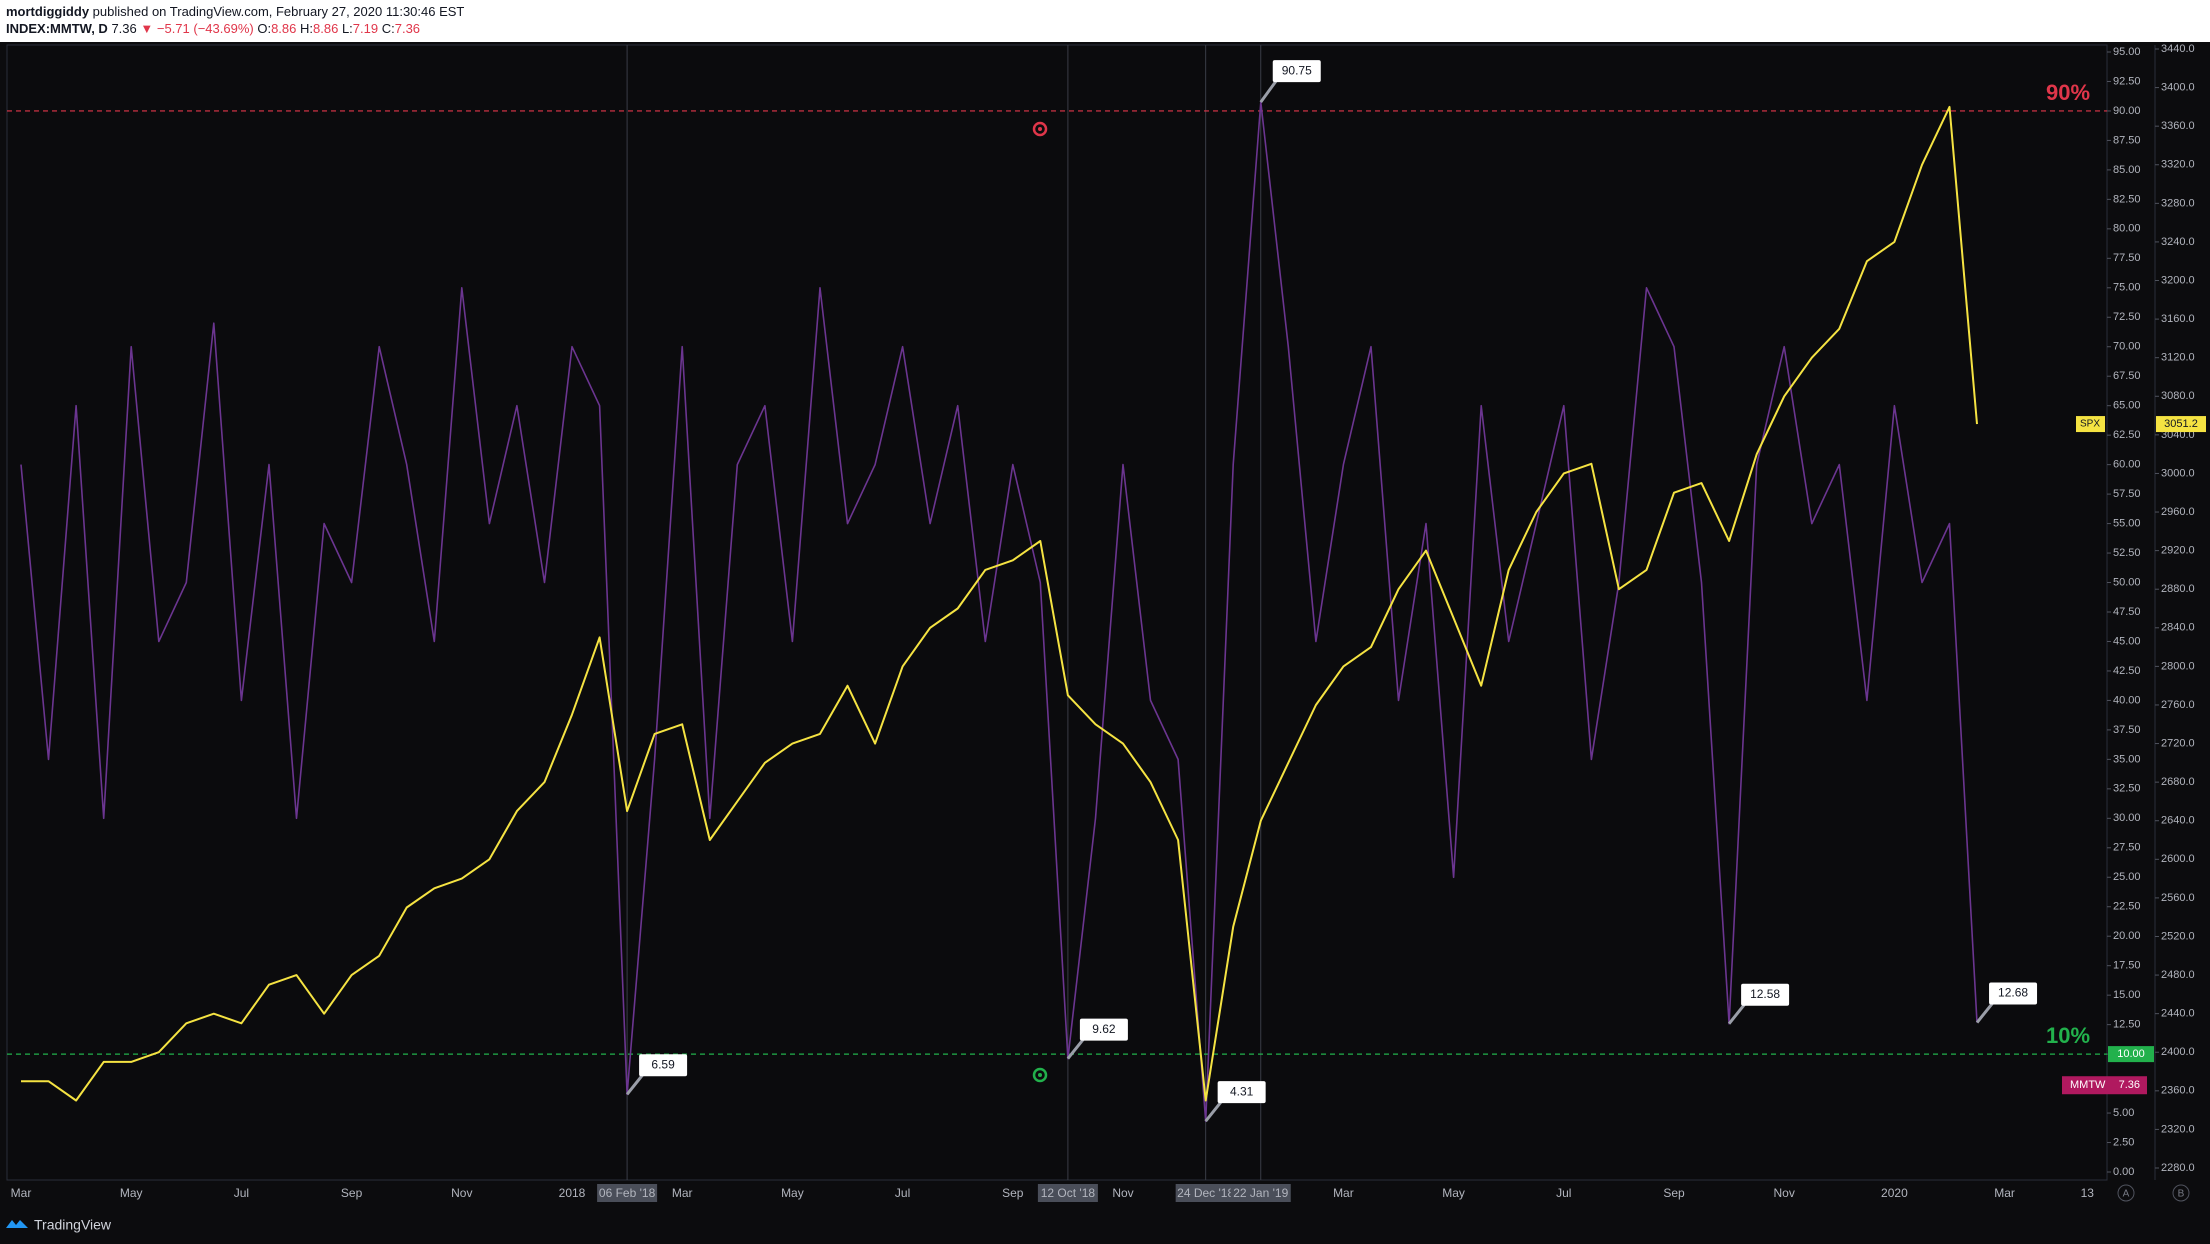  I want to click on footer-brand: TradingView, so click(73, 1225).